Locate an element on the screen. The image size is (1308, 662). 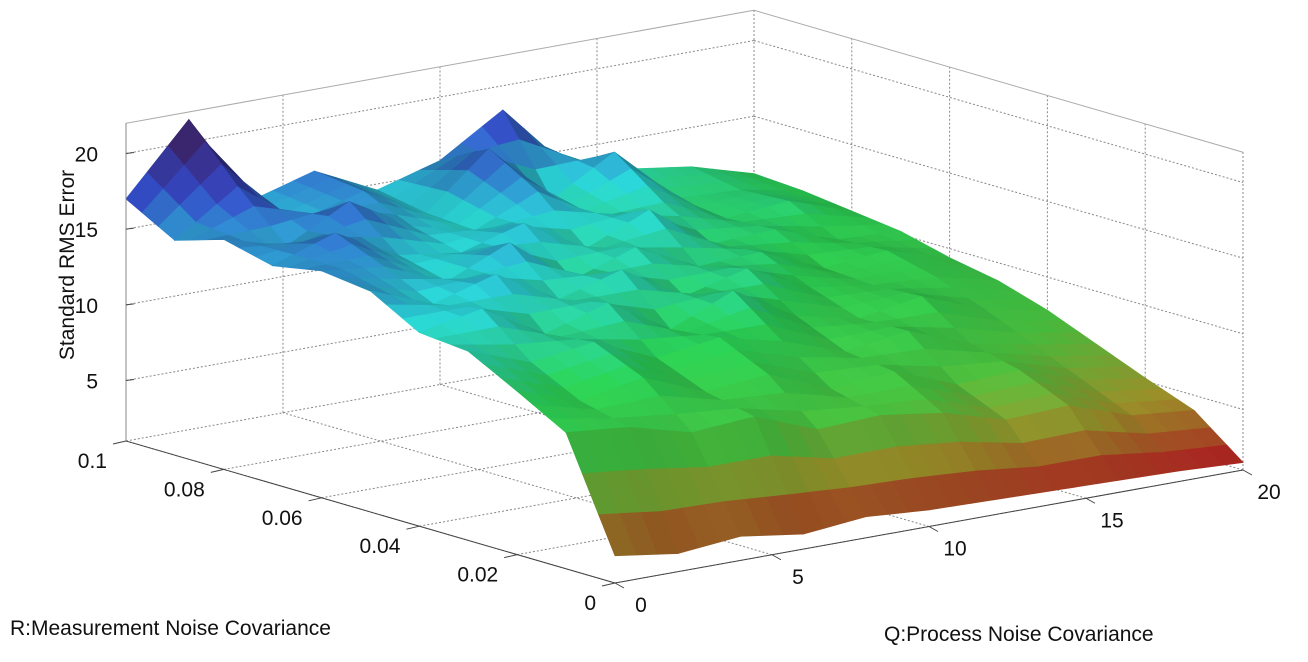
z-tick-label: 15 is located at coordinates (86, 230).